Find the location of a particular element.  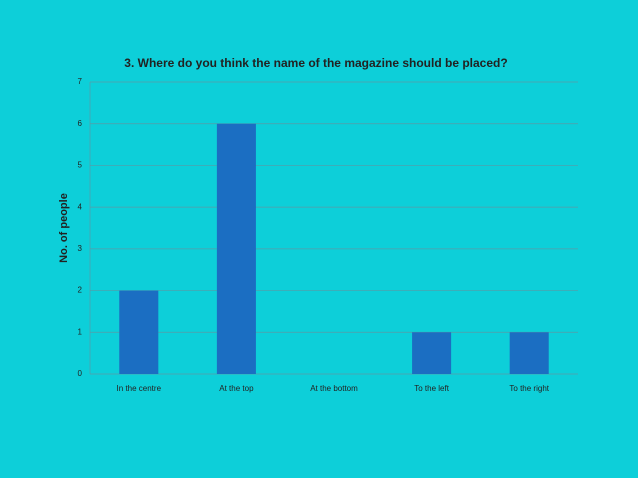

y-tick-label: 2 is located at coordinates (80, 290).